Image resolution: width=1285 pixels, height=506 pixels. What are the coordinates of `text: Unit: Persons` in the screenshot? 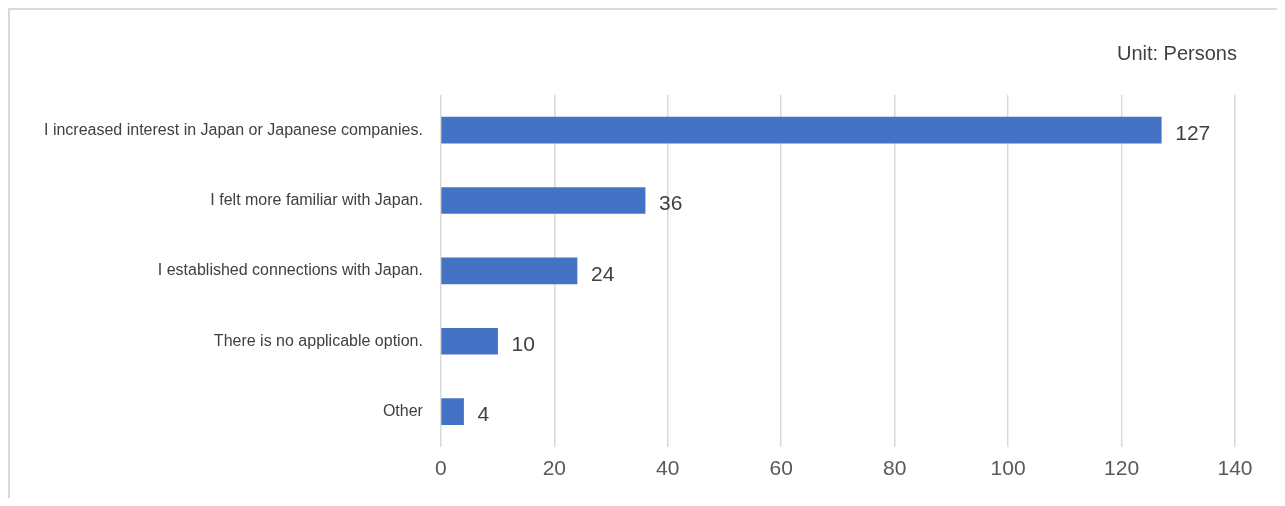 It's located at (1176, 52).